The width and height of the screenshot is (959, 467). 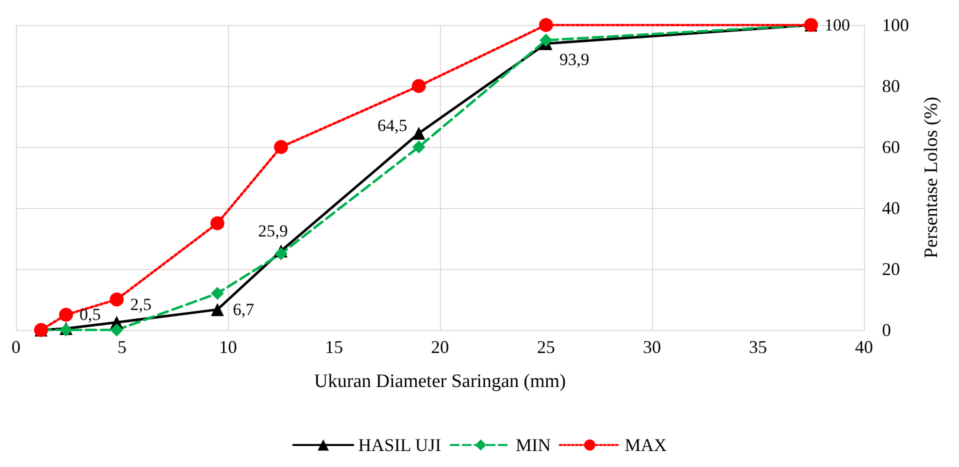 I want to click on y-tick-label: 80, so click(x=891, y=86).